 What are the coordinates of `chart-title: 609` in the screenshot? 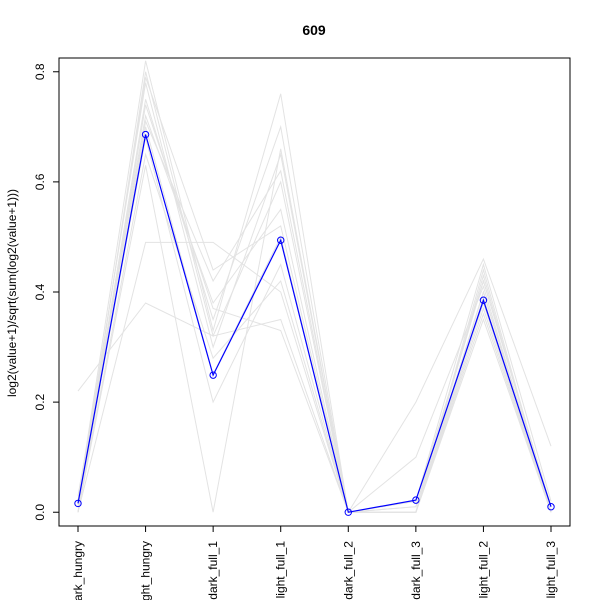 It's located at (314, 30).